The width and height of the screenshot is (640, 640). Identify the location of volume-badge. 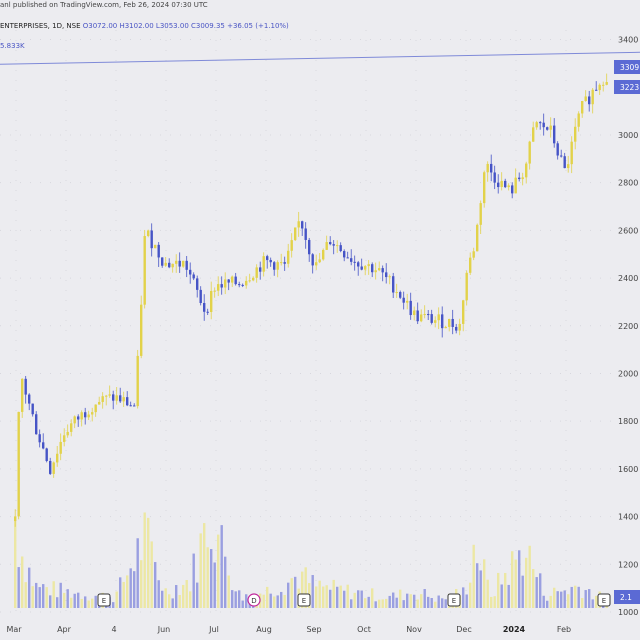
(627, 597).